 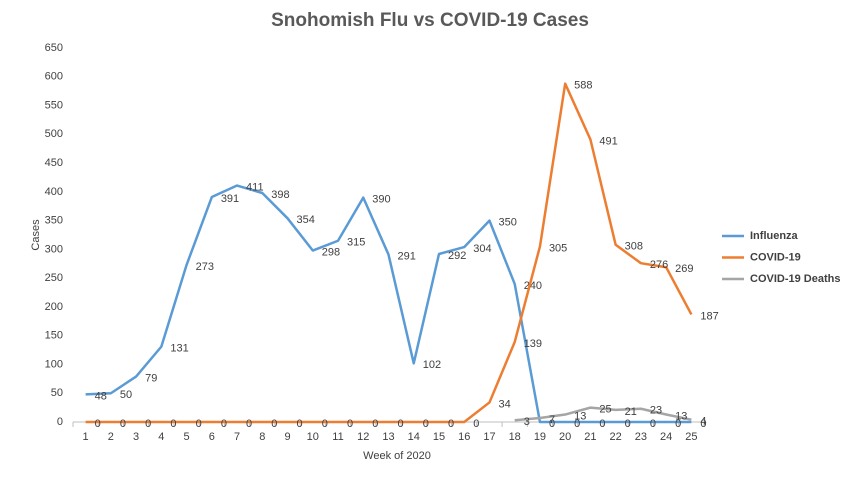 What do you see at coordinates (60, 422) in the screenshot?
I see `y-tick-label: 0` at bounding box center [60, 422].